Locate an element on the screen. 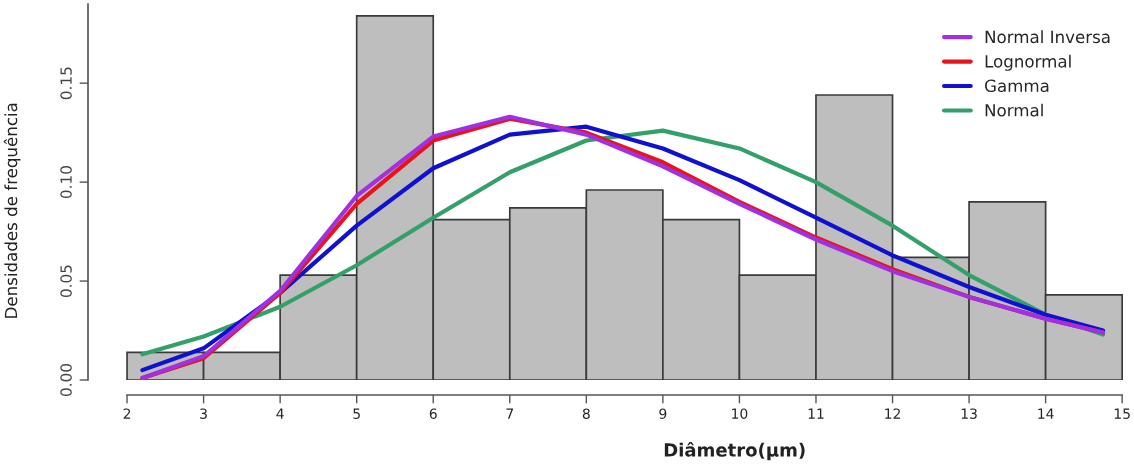 Image resolution: width=1134 pixels, height=470 pixels. x-tick-label: 10 is located at coordinates (740, 413).